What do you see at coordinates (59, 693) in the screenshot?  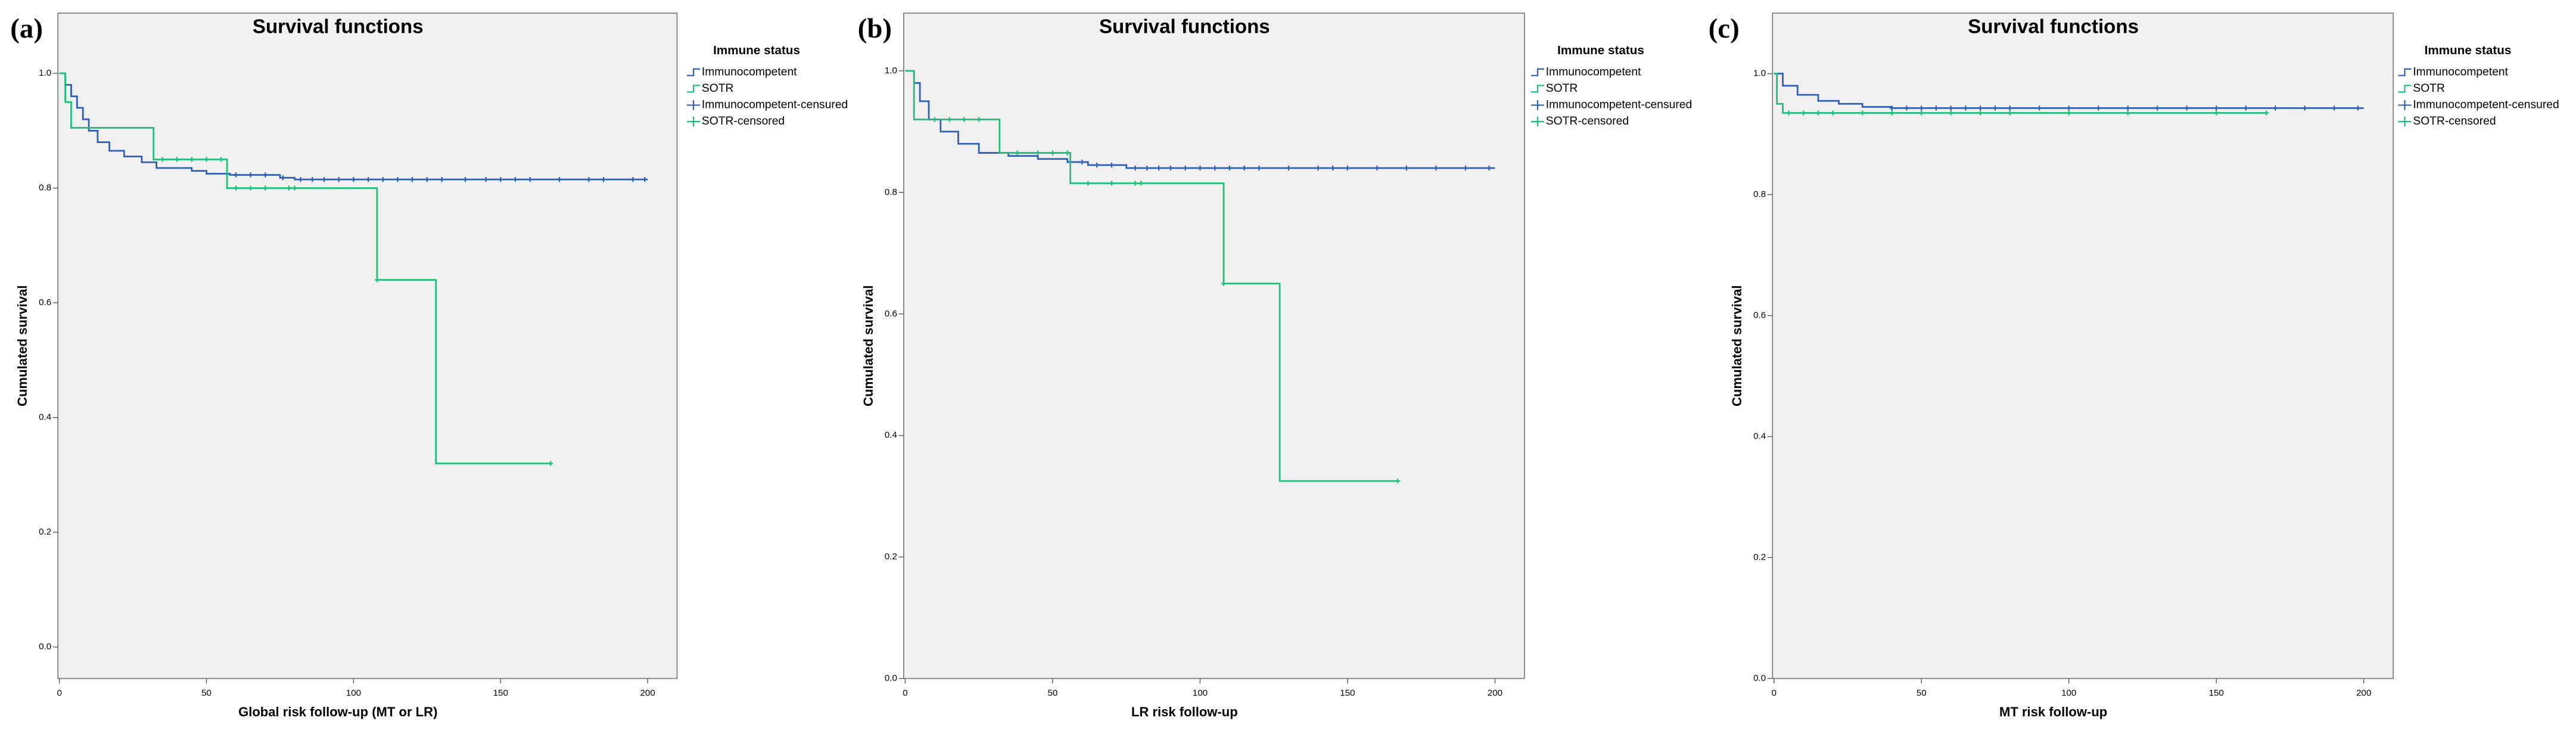 I see `x-tick-label: 0` at bounding box center [59, 693].